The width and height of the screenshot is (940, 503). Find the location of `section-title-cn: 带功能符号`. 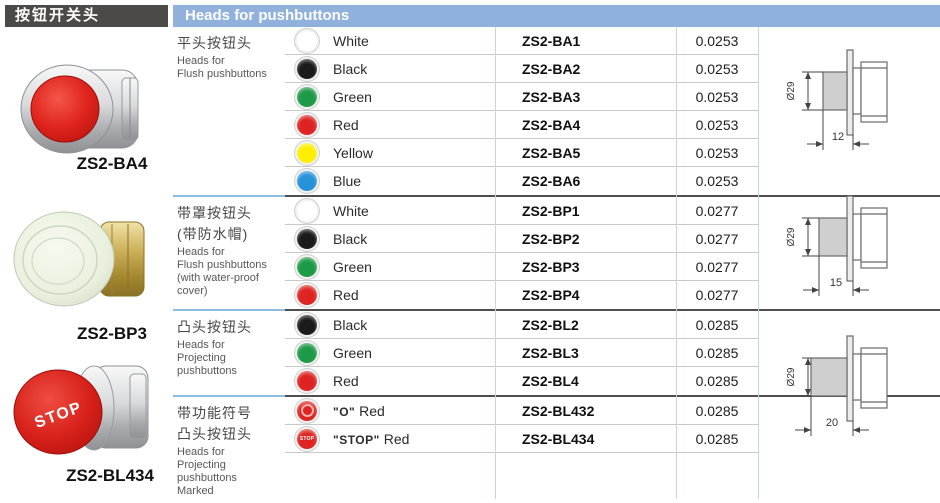

section-title-cn: 带功能符号 is located at coordinates (214, 413).